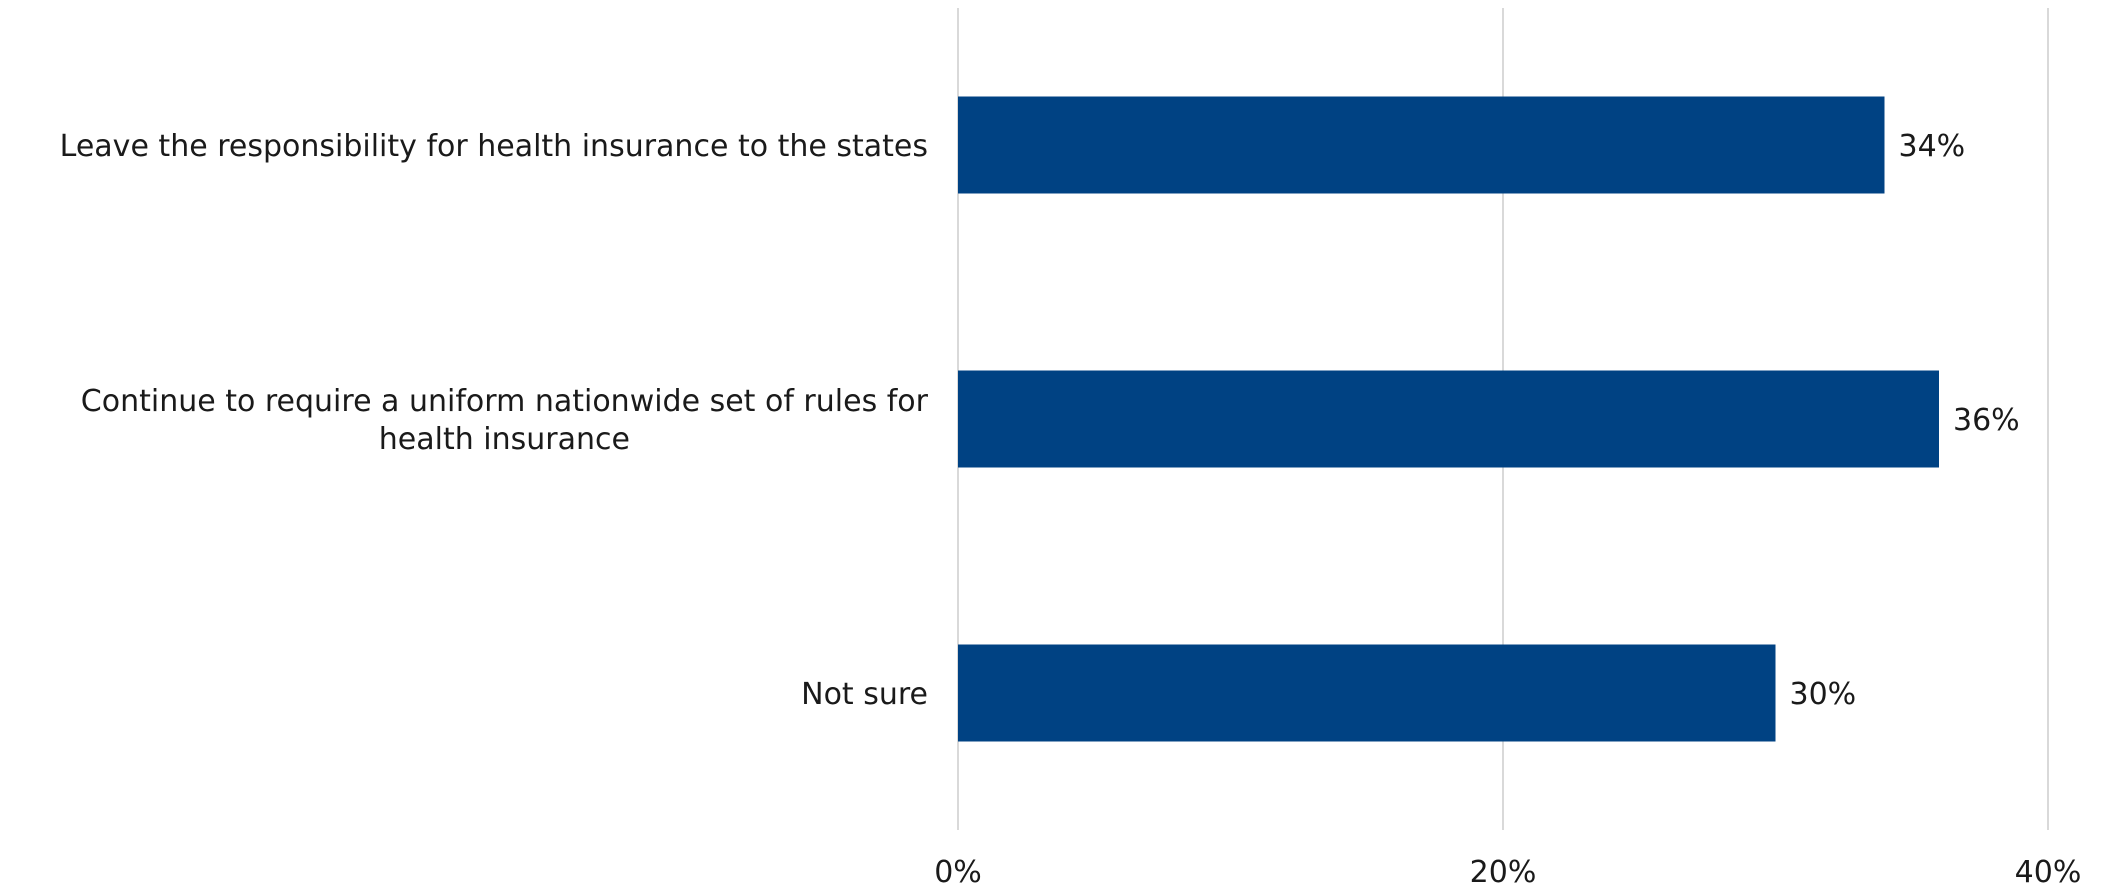 Image resolution: width=2106 pixels, height=886 pixels. I want to click on x-tick-label: 40%, so click(2048, 870).